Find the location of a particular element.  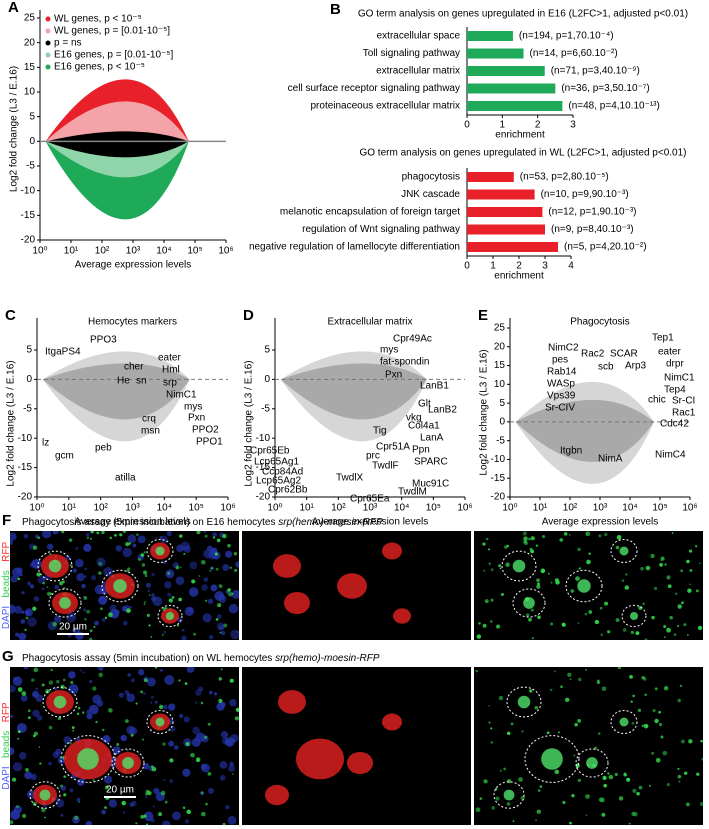

x-axis-label: enrichment is located at coordinates (519, 276).